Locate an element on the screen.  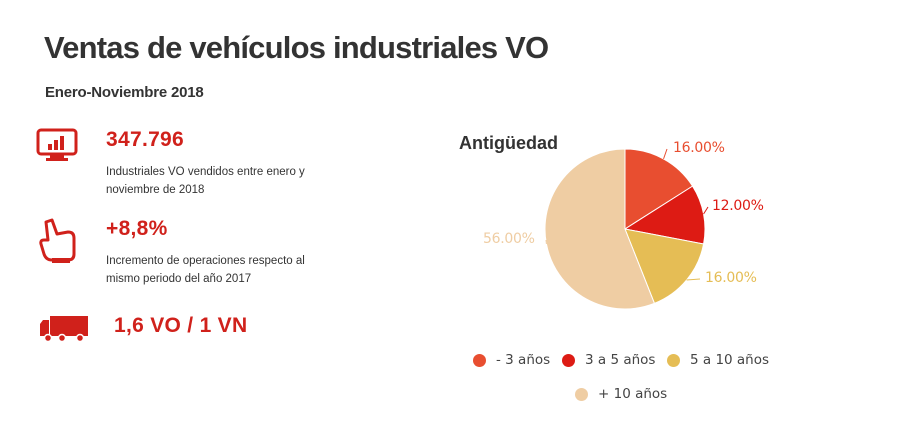
legend-label: 5 a 10 años is located at coordinates (730, 360).